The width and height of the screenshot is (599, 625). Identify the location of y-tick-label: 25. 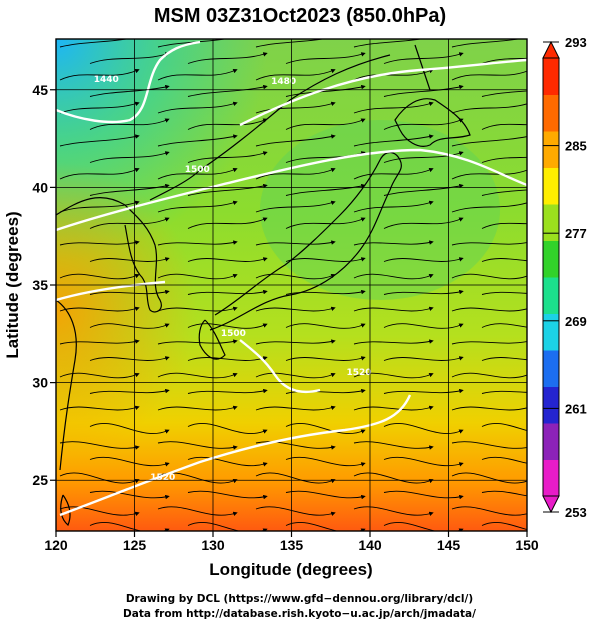
(40, 480).